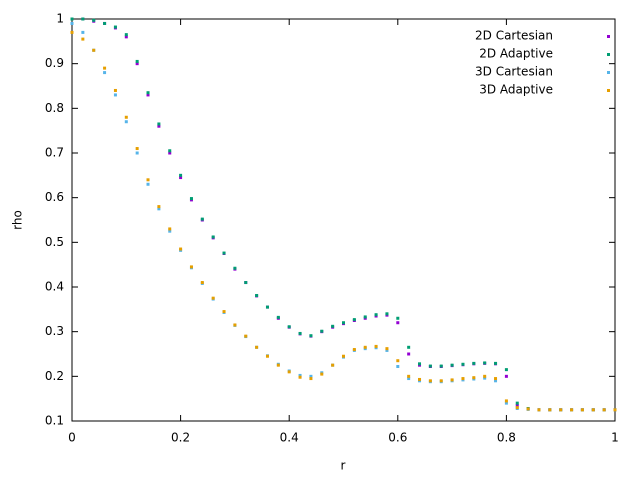 The width and height of the screenshot is (640, 480). What do you see at coordinates (54, 421) in the screenshot?
I see `y-tick-label: 0.1` at bounding box center [54, 421].